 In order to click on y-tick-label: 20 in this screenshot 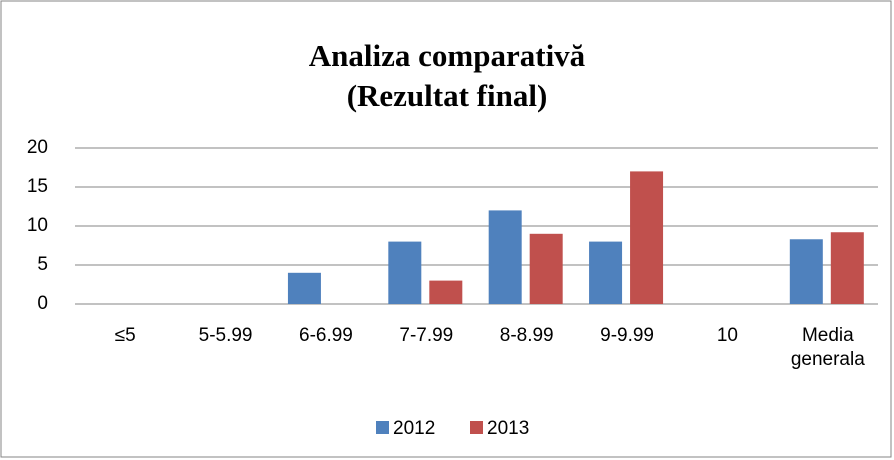, I will do `click(37, 147)`.